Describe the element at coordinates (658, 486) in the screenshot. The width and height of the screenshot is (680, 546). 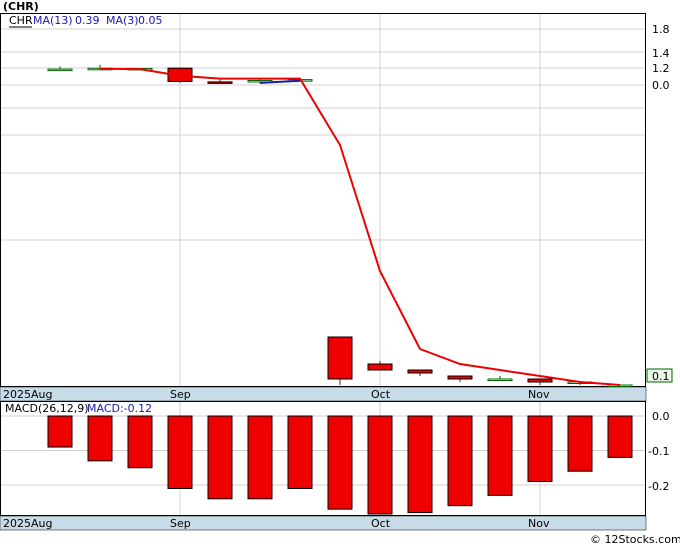
I see `macd-y-tick-label: -0.2` at that location.